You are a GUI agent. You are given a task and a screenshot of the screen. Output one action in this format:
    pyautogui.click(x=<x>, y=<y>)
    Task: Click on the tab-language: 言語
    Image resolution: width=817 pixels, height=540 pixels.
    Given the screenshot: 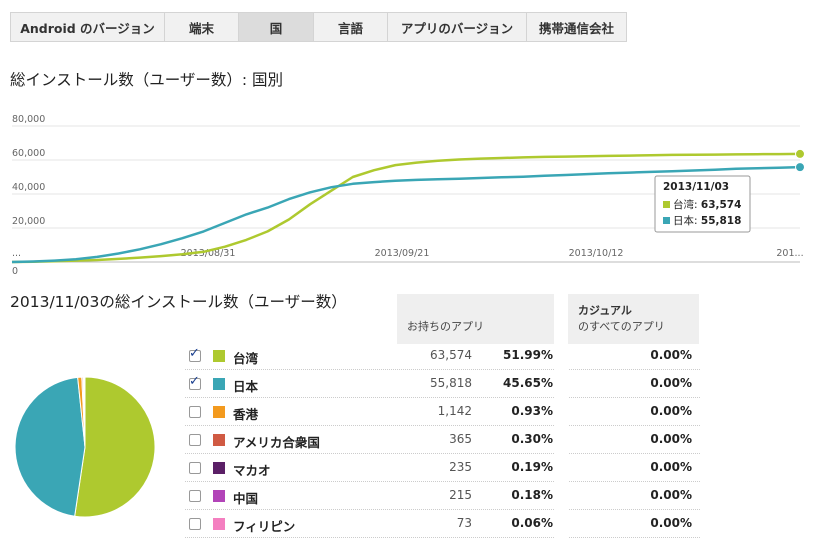 What is the action you would take?
    pyautogui.click(x=351, y=27)
    